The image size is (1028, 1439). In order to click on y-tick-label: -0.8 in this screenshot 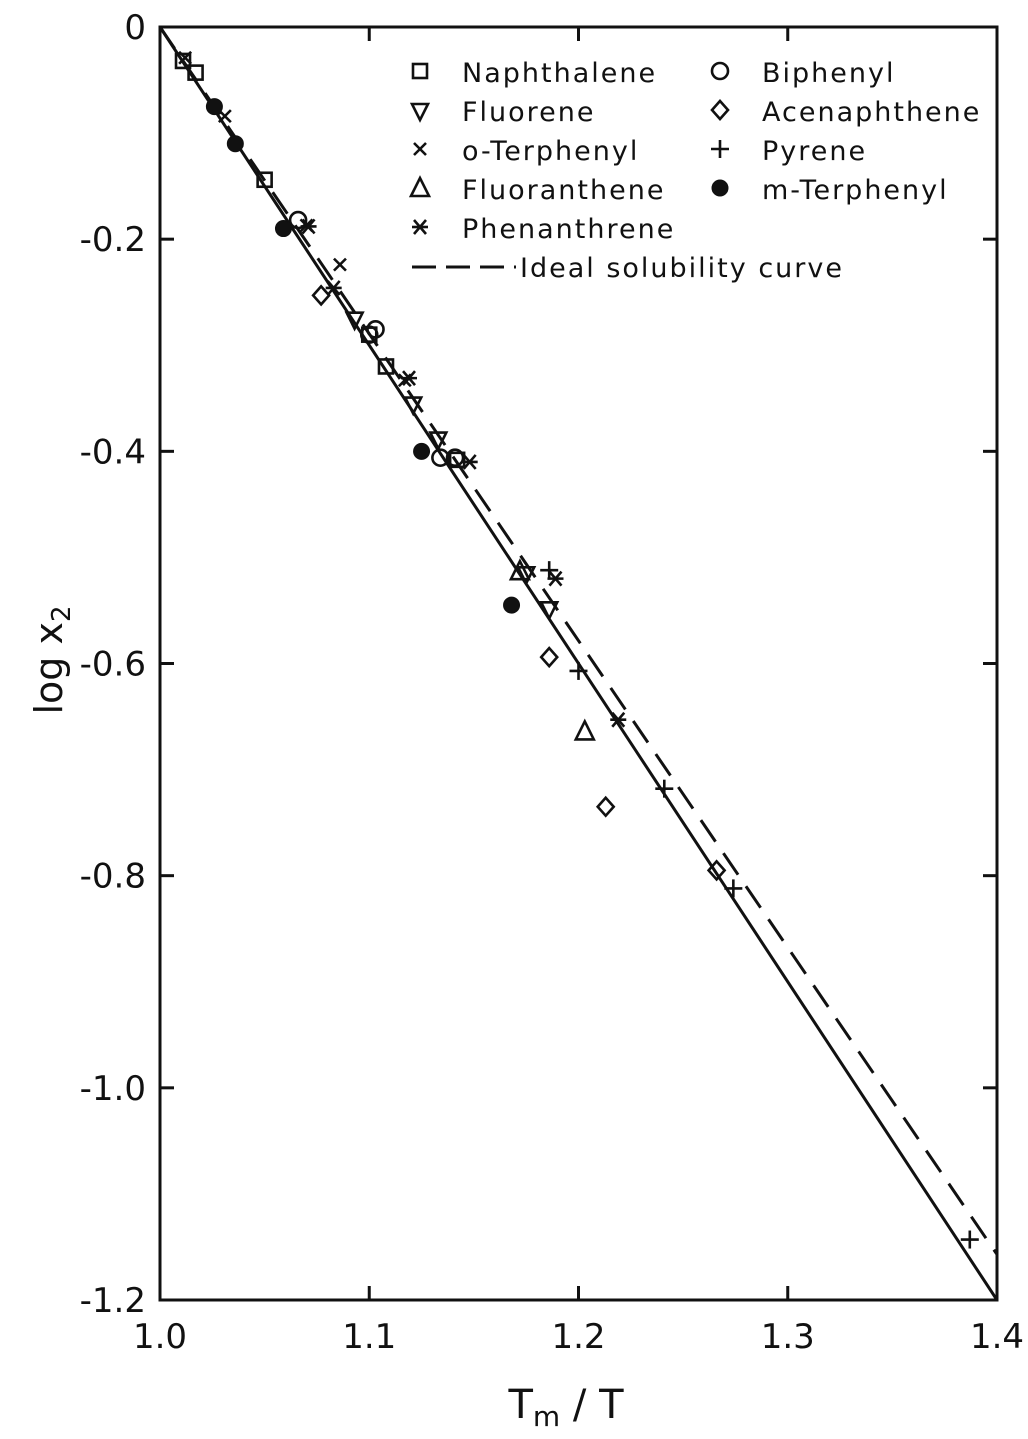, I will do `click(113, 877)`.